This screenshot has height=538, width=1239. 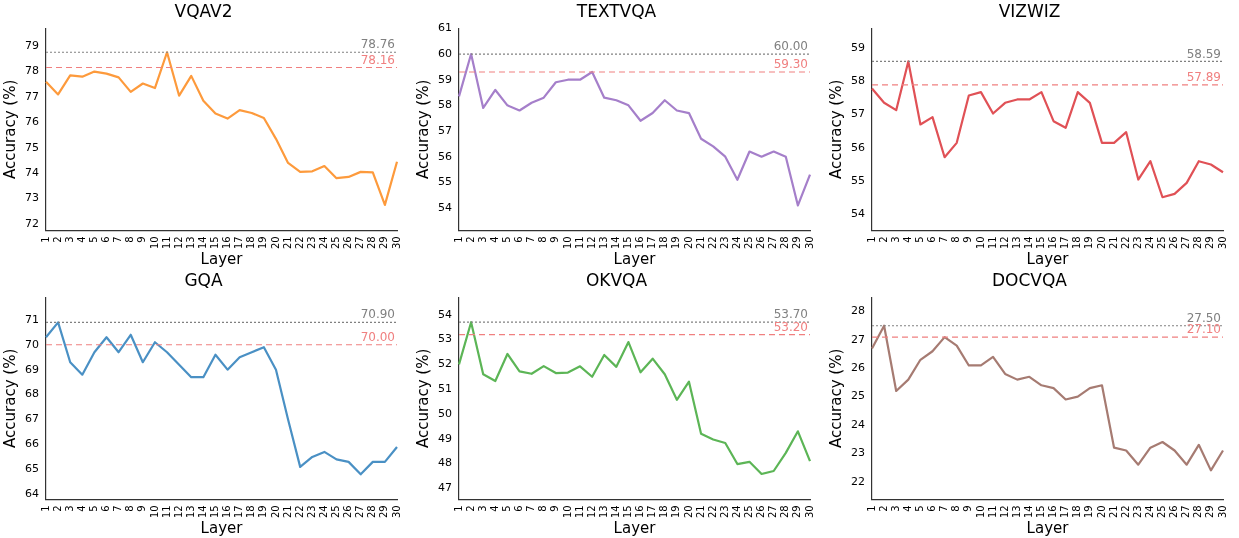 I want to click on chart-title: TEXTVQA, so click(x=616, y=10).